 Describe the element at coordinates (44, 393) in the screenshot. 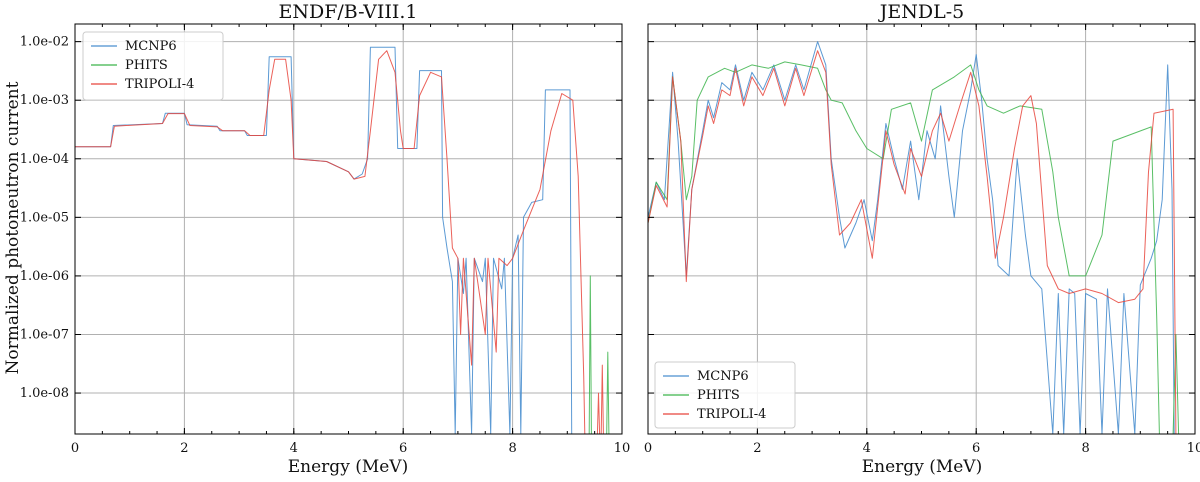

I see `y-tick-label: 1.0e-08` at that location.